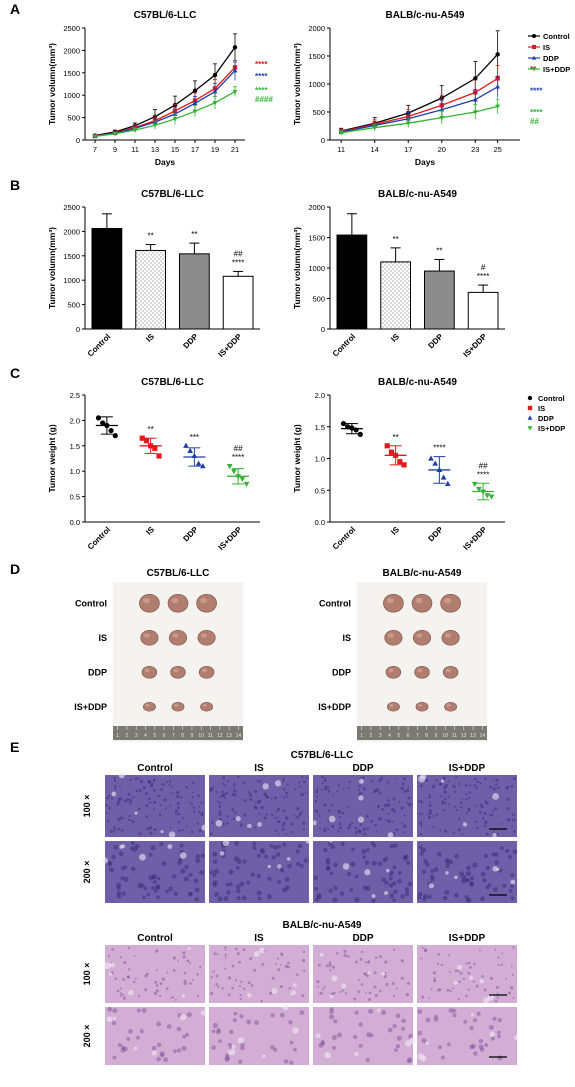 The height and width of the screenshot is (1087, 575). I want to click on ruler-label: 9, so click(192, 736).